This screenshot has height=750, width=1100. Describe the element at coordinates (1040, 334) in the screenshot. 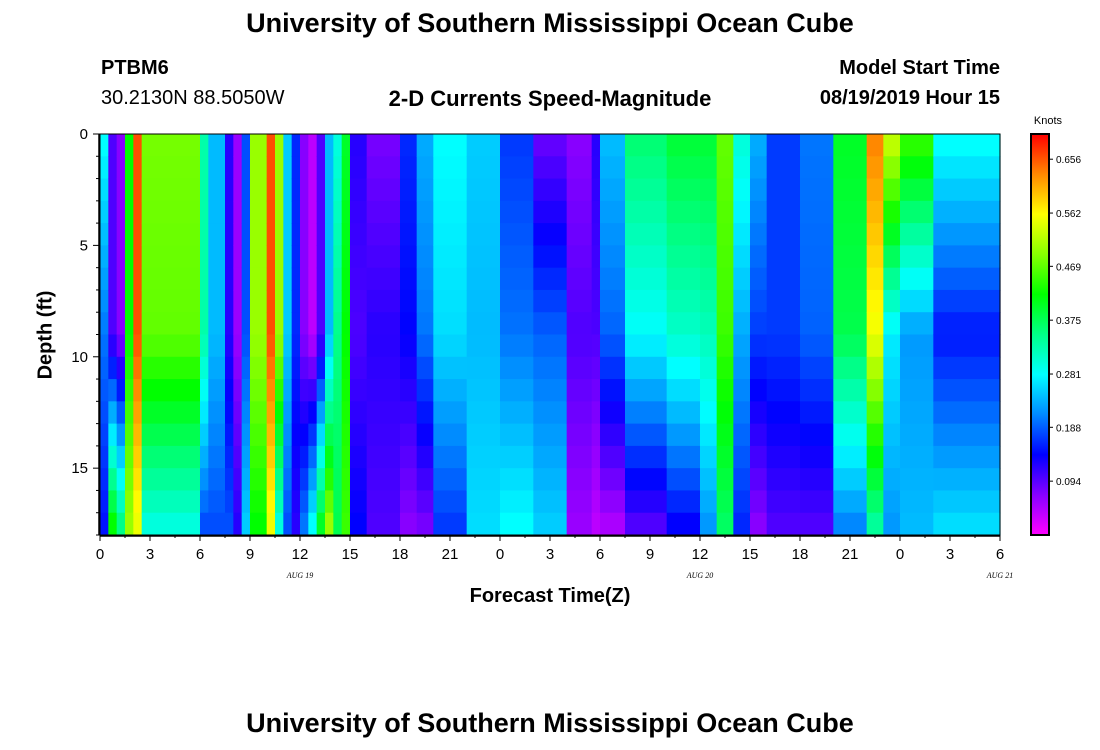

I see `colorbar-scale` at that location.